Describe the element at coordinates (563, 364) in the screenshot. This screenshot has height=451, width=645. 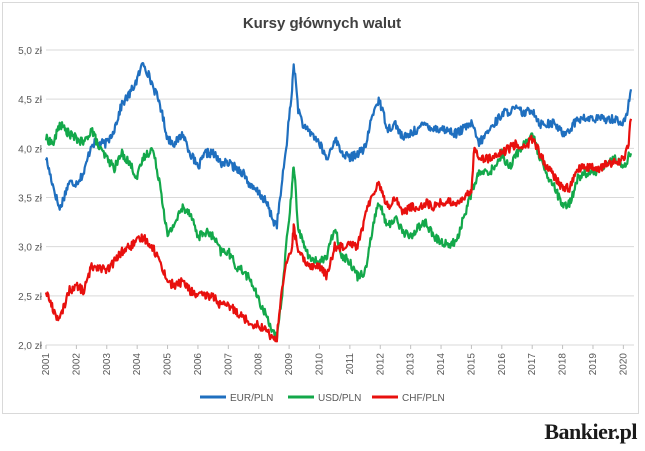
I see `x-tick-label: 2018` at that location.